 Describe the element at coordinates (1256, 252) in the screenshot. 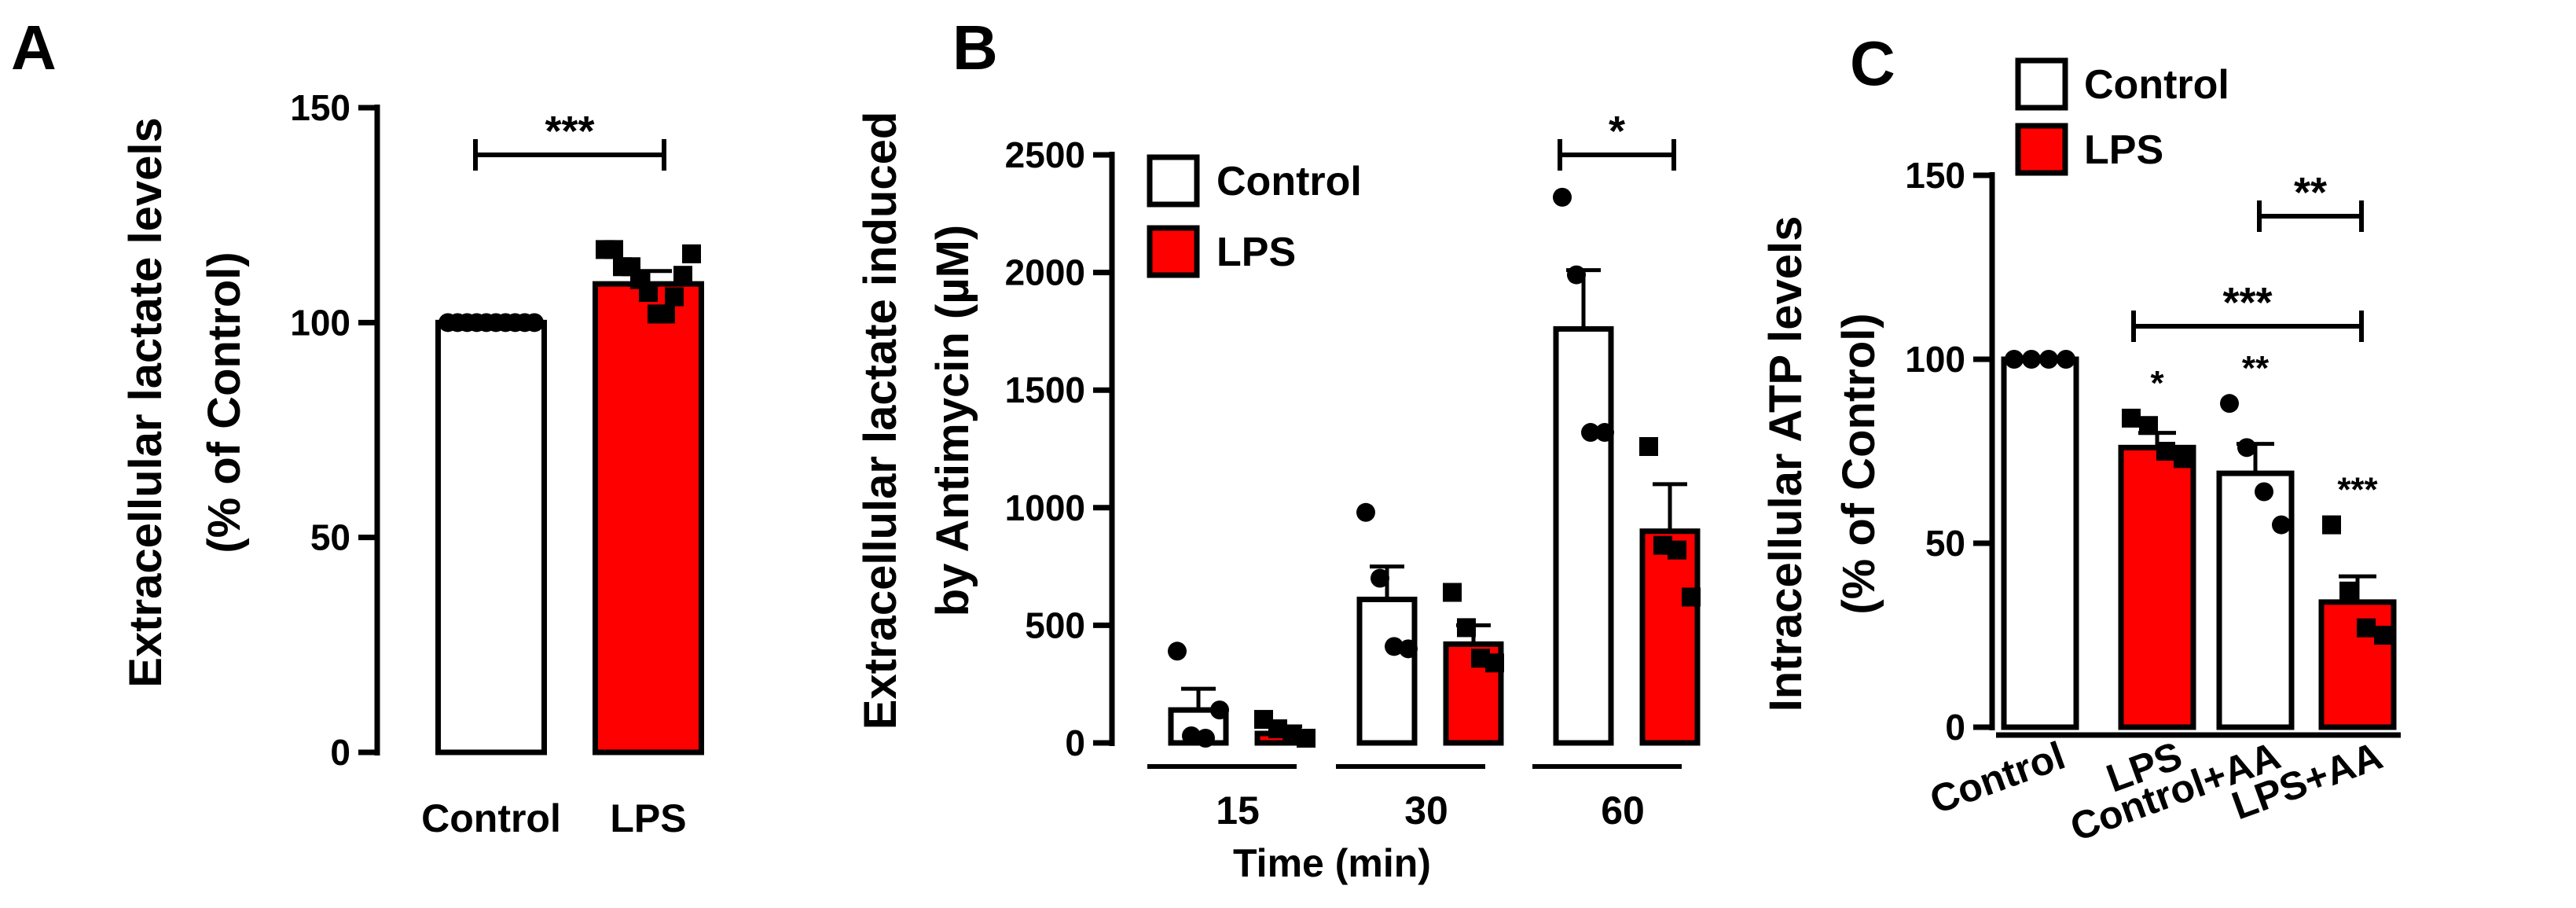

I see `legend-b-lps-label: LPS` at that location.